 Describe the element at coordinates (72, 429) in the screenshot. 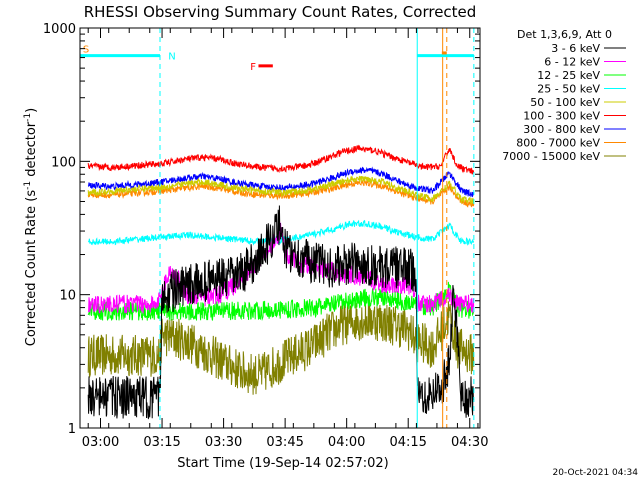

I see `y-tick-label: 1` at that location.